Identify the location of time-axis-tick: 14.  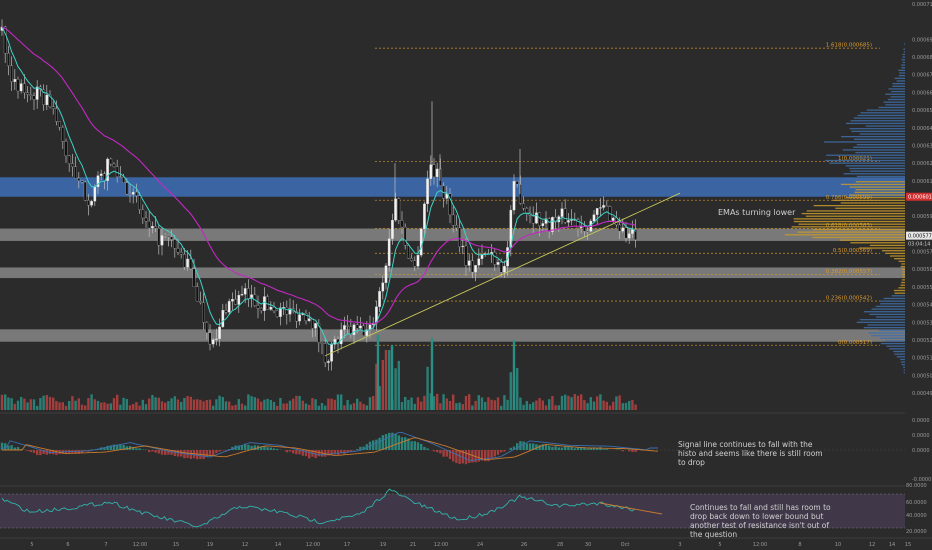
(892, 545).